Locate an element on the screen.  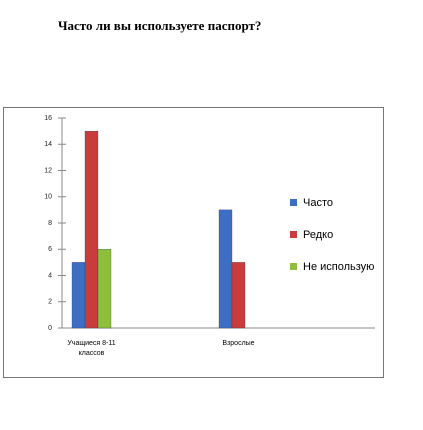
y-tick-label: 6 is located at coordinates (50, 249).